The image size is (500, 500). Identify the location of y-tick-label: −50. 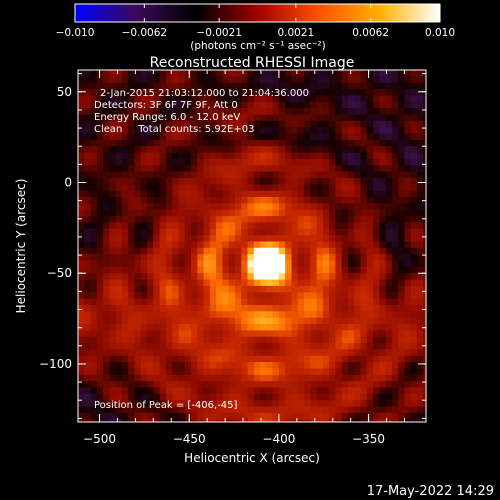
(59, 273).